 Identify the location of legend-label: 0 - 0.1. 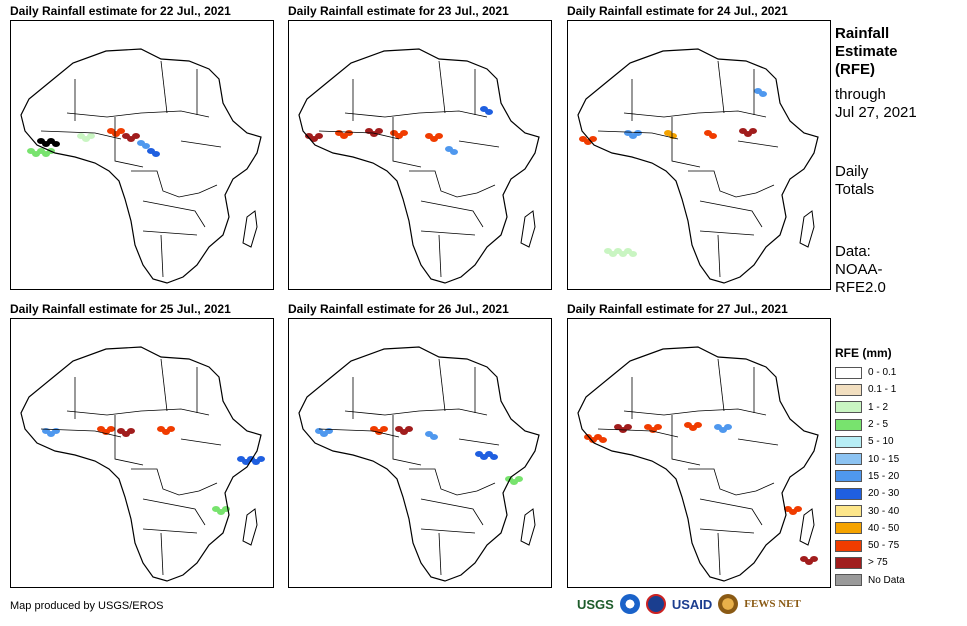
(882, 373).